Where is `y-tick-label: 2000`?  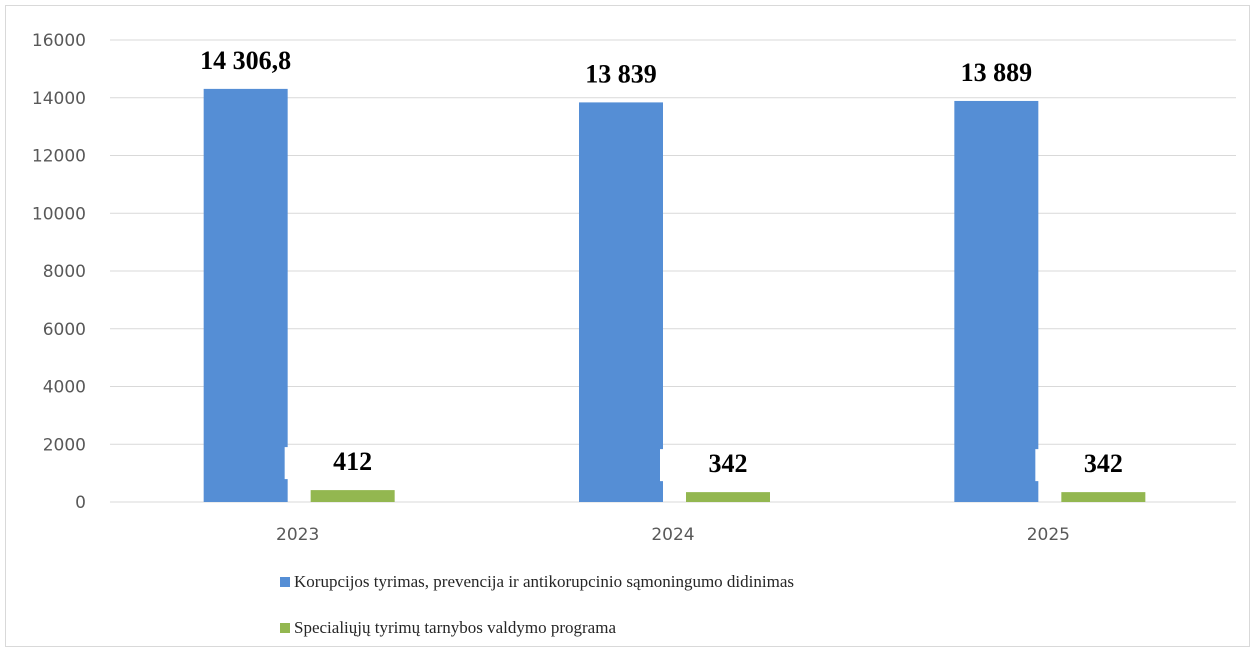
y-tick-label: 2000 is located at coordinates (64, 445).